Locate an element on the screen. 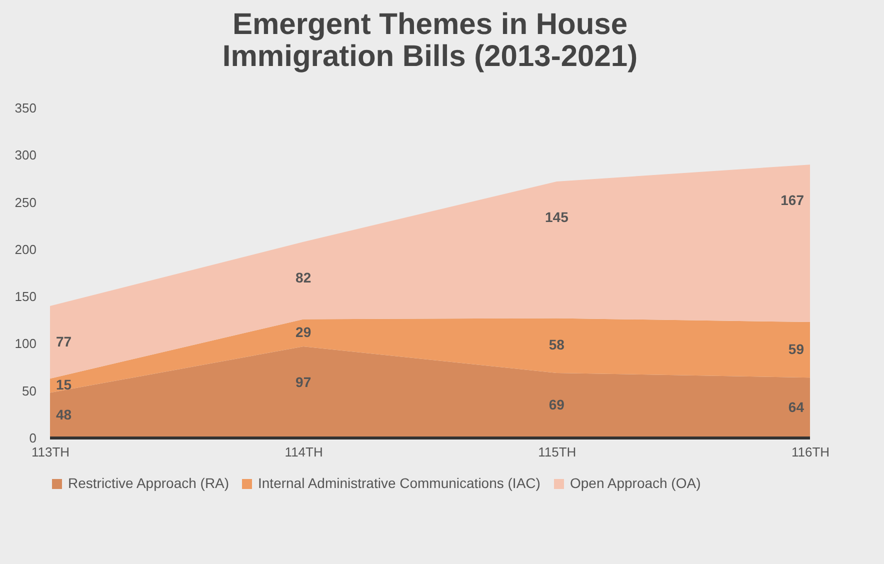 The image size is (884, 564). legend-label: Restrictive Approach (RA) is located at coordinates (149, 483).